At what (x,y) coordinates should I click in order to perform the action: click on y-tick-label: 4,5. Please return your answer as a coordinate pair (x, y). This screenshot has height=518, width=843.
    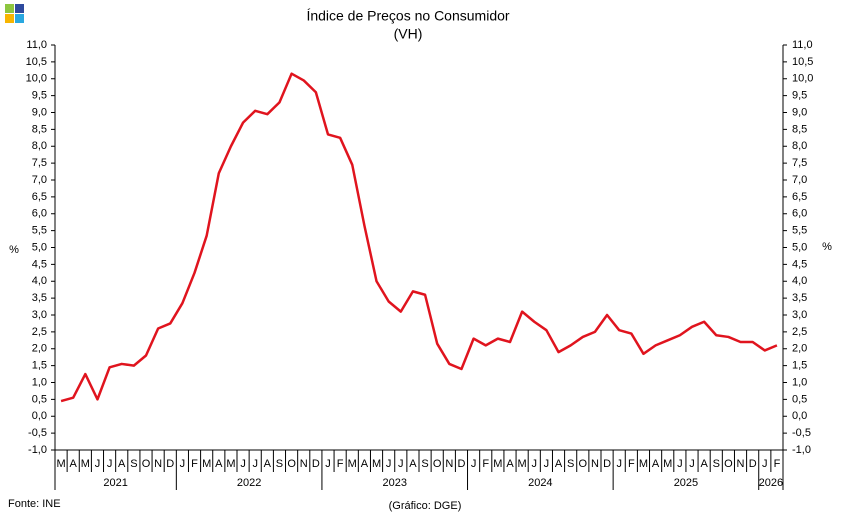
    Looking at the image, I should click on (39, 264).